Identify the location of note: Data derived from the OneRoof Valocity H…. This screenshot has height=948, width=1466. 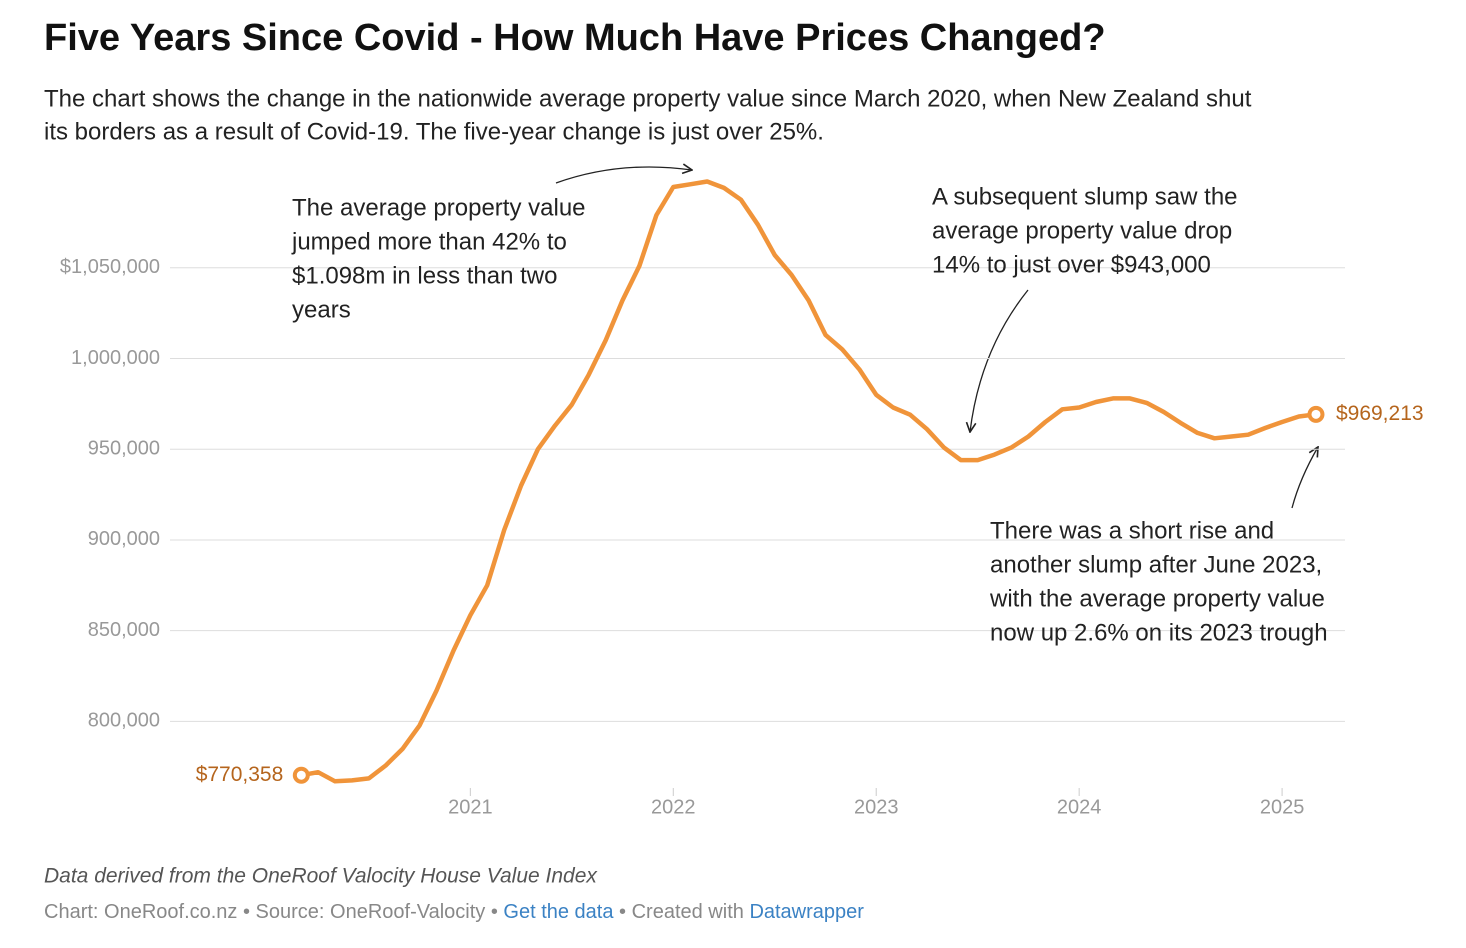
(321, 876).